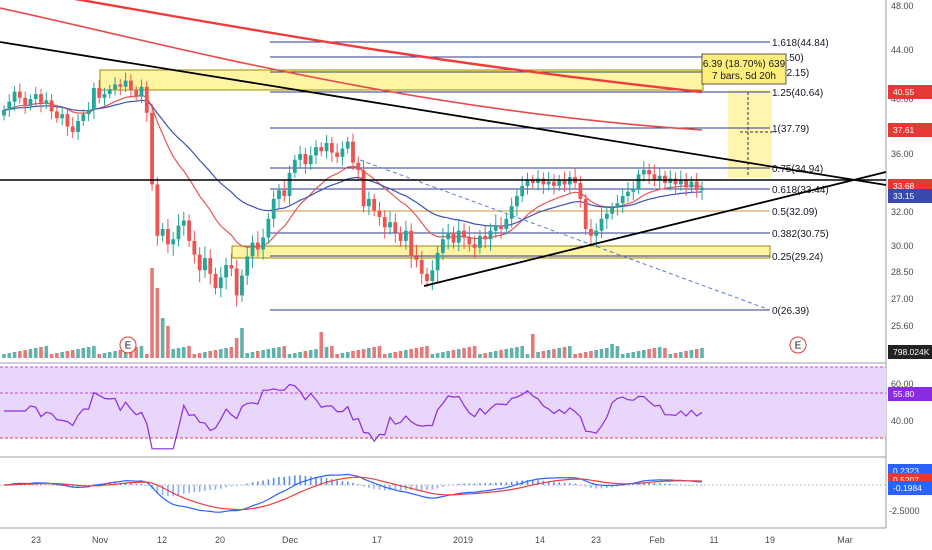  I want to click on macd-line, so click(353, 493).